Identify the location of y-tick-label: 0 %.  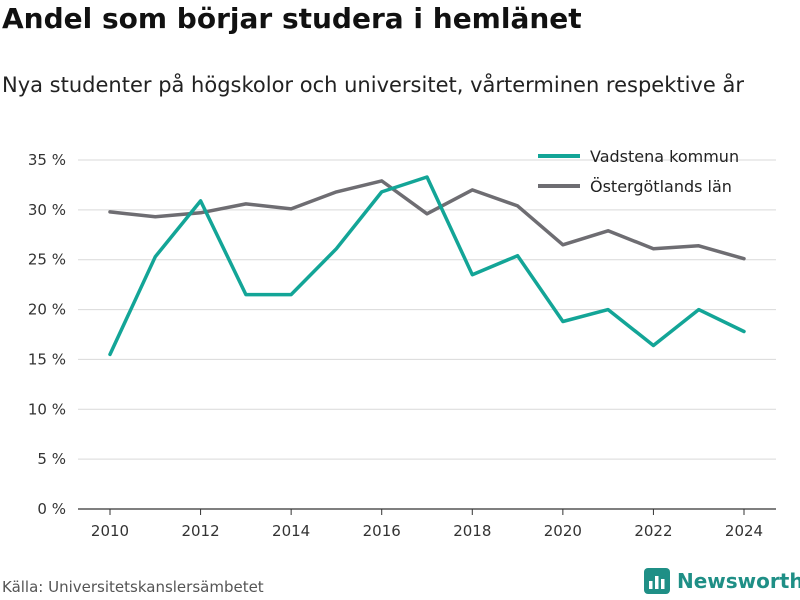
(51, 509).